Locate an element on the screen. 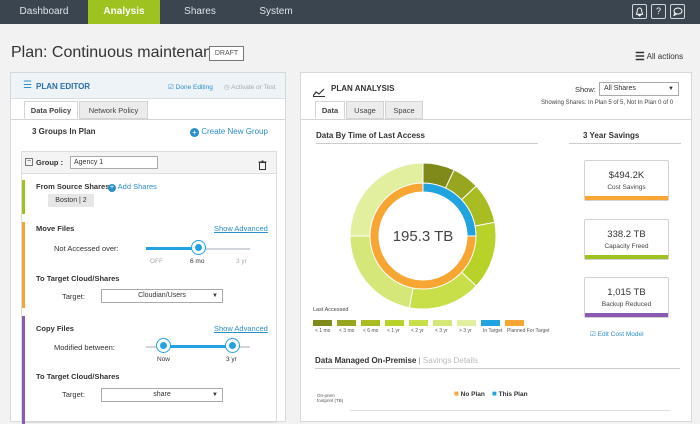 This screenshot has height=424, width=700. backup-reduced-bar is located at coordinates (626, 315).